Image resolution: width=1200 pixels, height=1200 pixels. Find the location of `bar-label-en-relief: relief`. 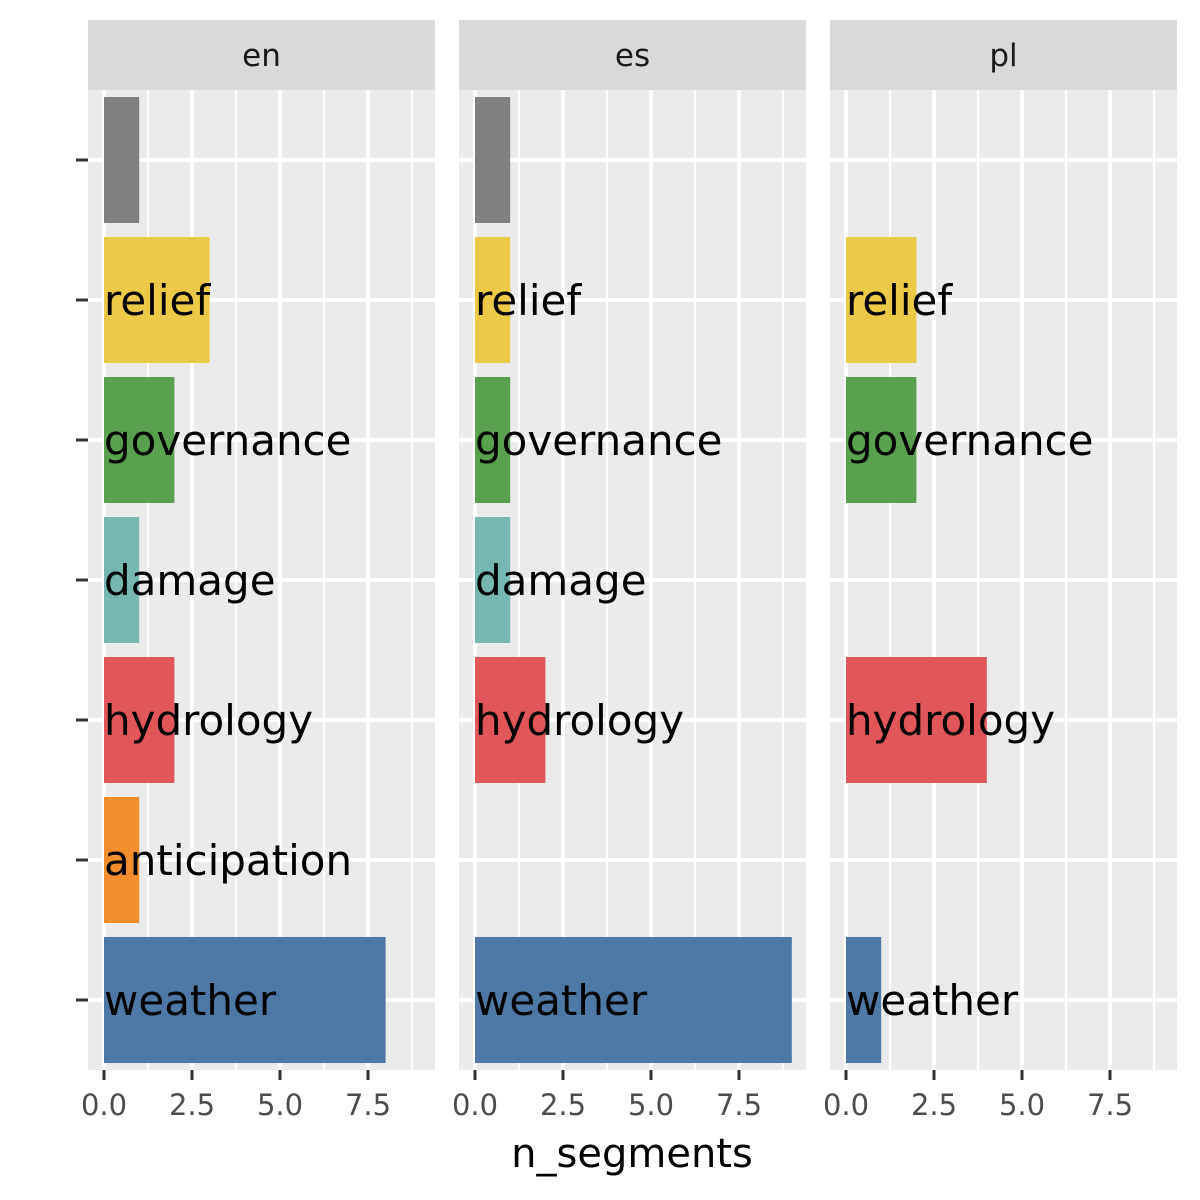

bar-label-en-relief: relief is located at coordinates (157, 300).